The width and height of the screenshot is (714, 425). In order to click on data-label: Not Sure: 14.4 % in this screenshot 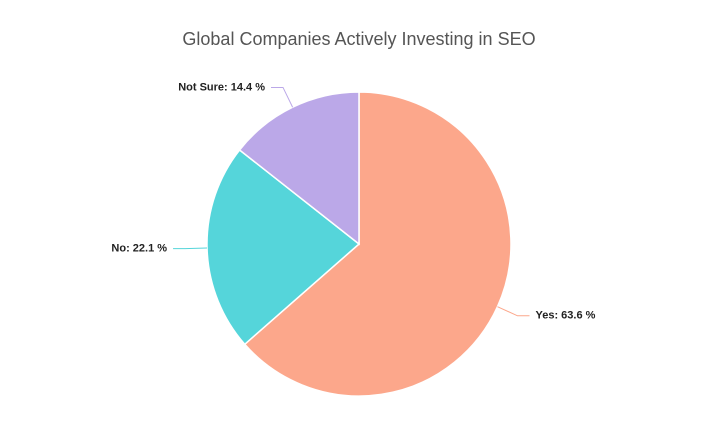, I will do `click(221, 87)`.